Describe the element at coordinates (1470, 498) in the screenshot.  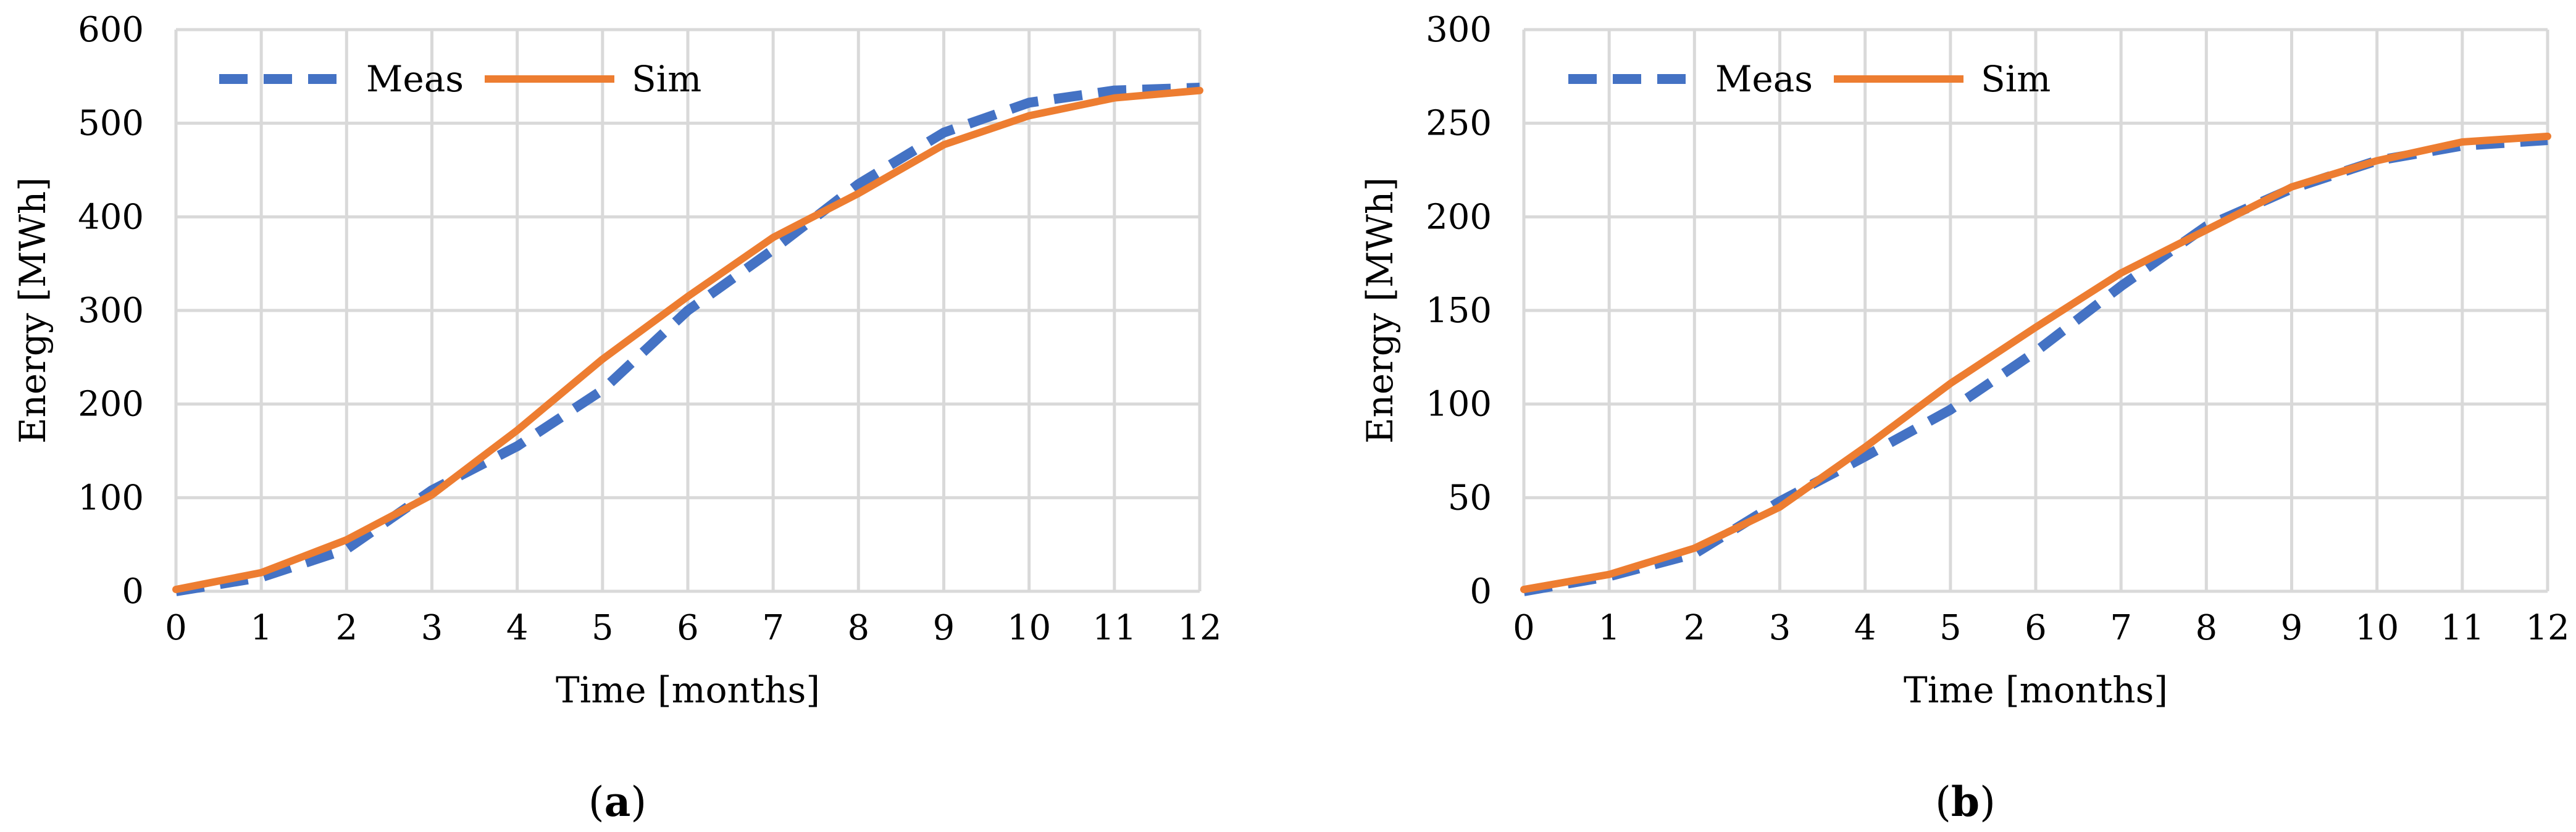
I see `y-tick-label: 50` at that location.